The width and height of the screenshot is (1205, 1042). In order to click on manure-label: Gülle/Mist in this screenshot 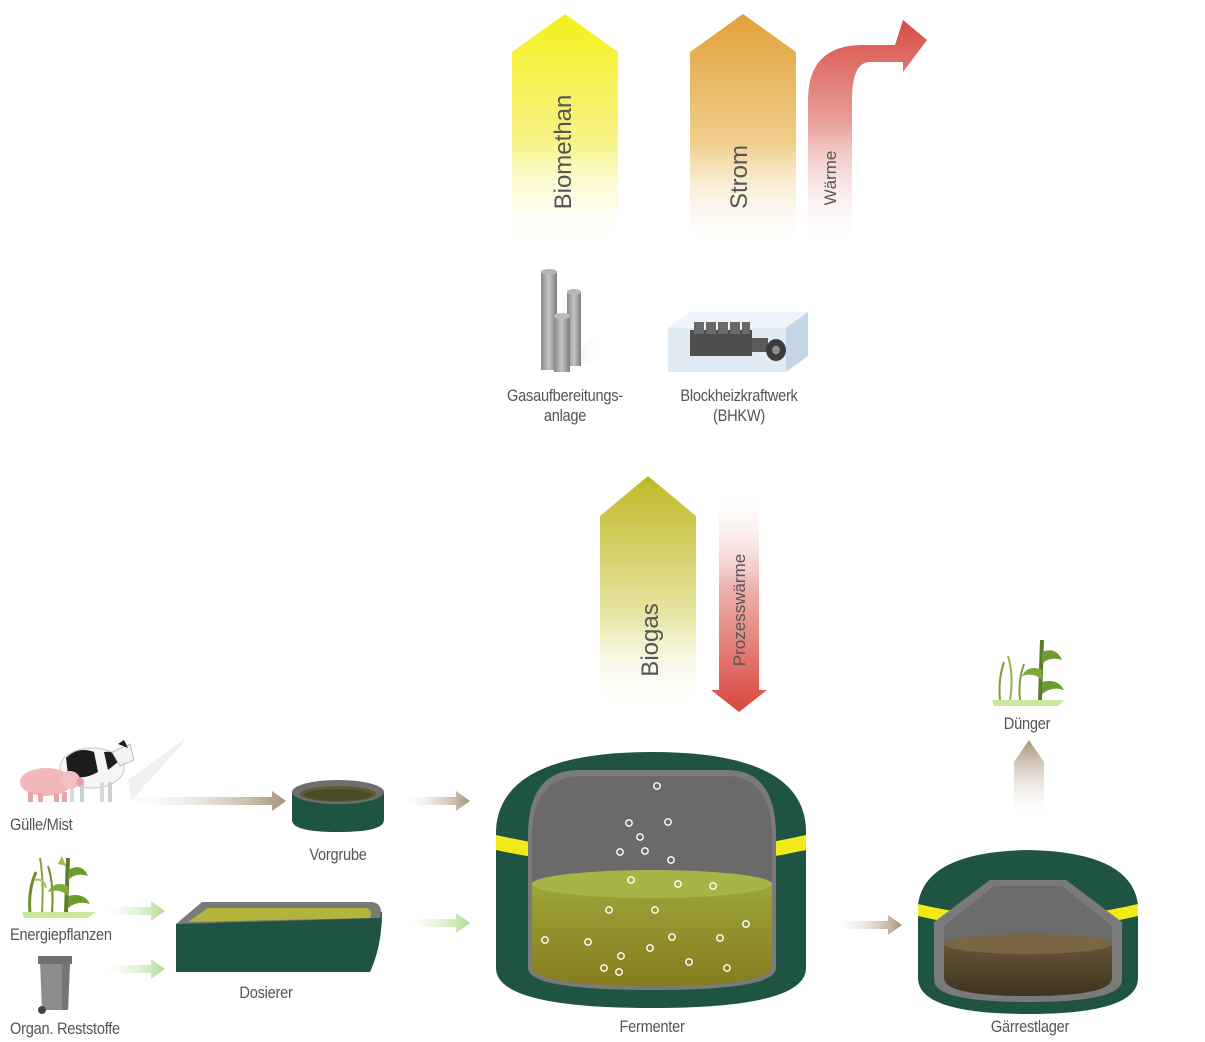, I will do `click(41, 824)`.